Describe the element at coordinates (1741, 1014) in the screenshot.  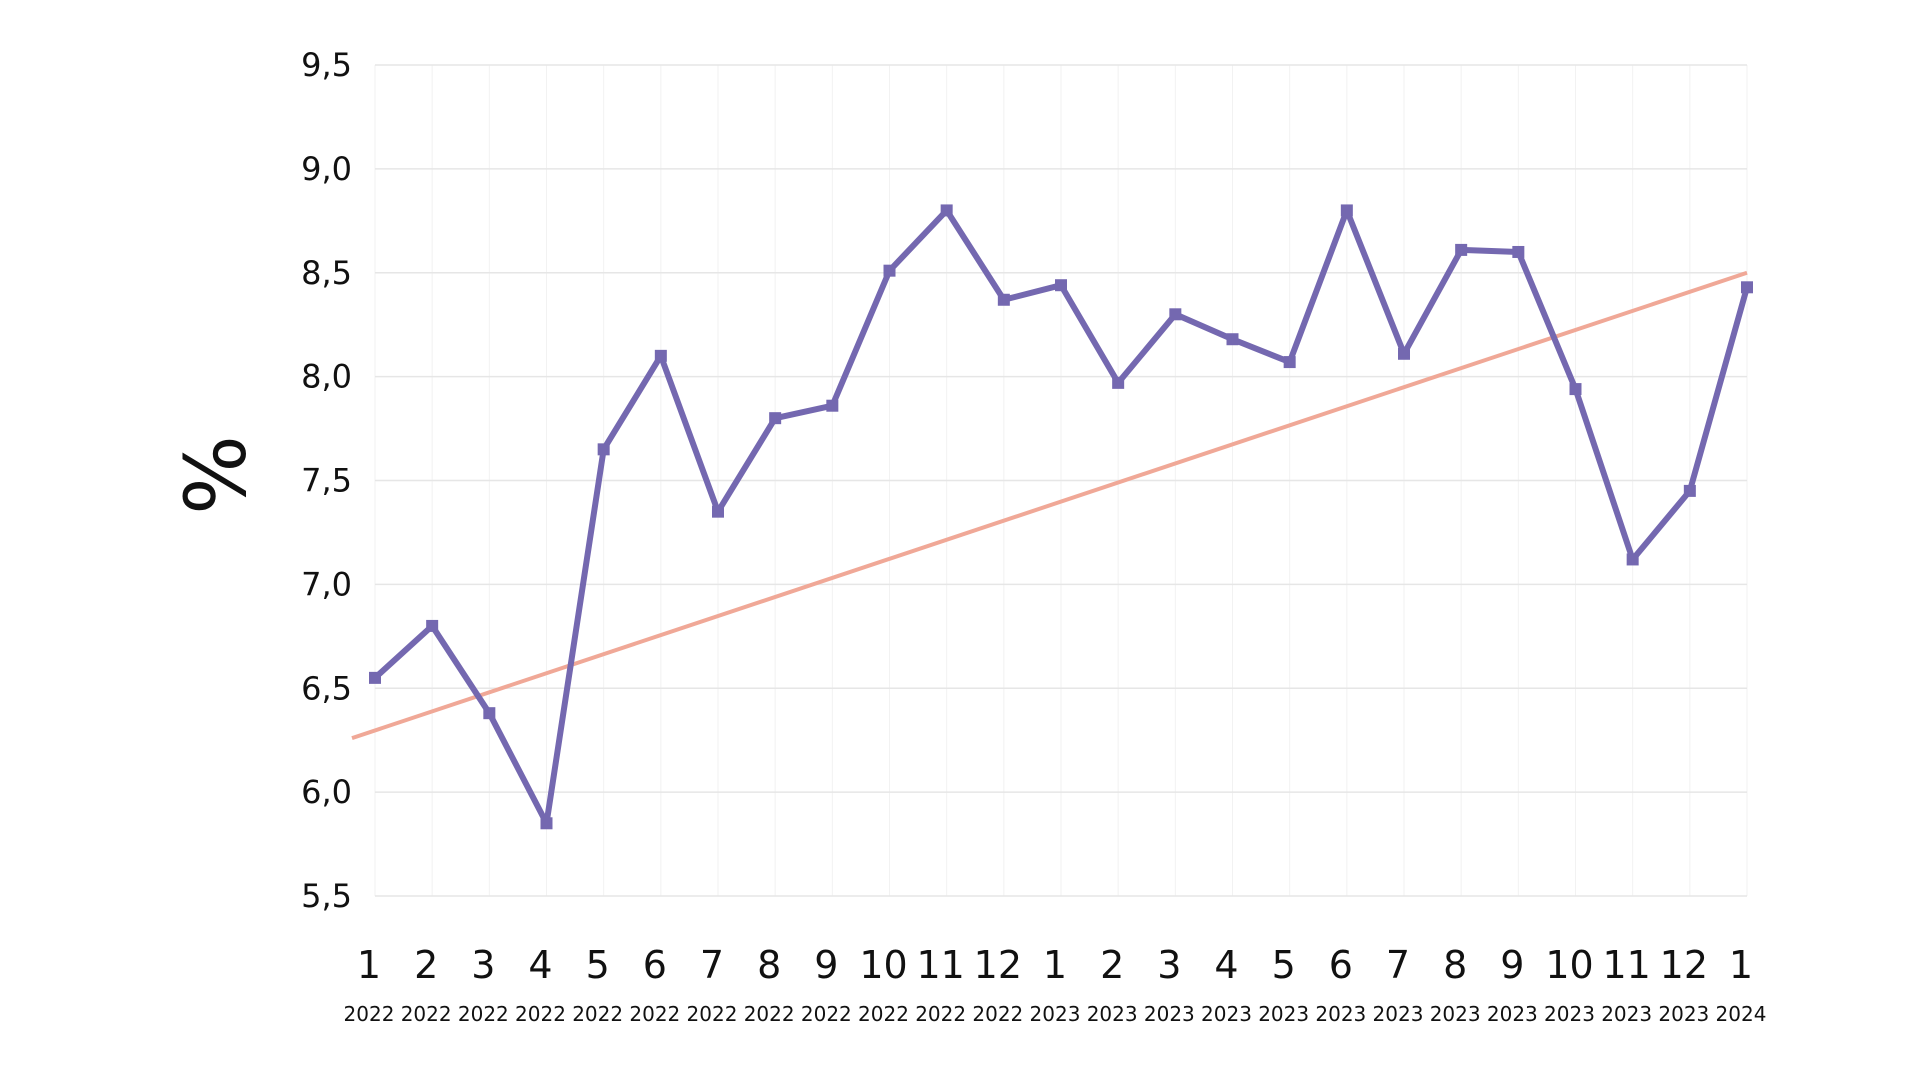
I see `x-tick-year-label: 2024` at that location.